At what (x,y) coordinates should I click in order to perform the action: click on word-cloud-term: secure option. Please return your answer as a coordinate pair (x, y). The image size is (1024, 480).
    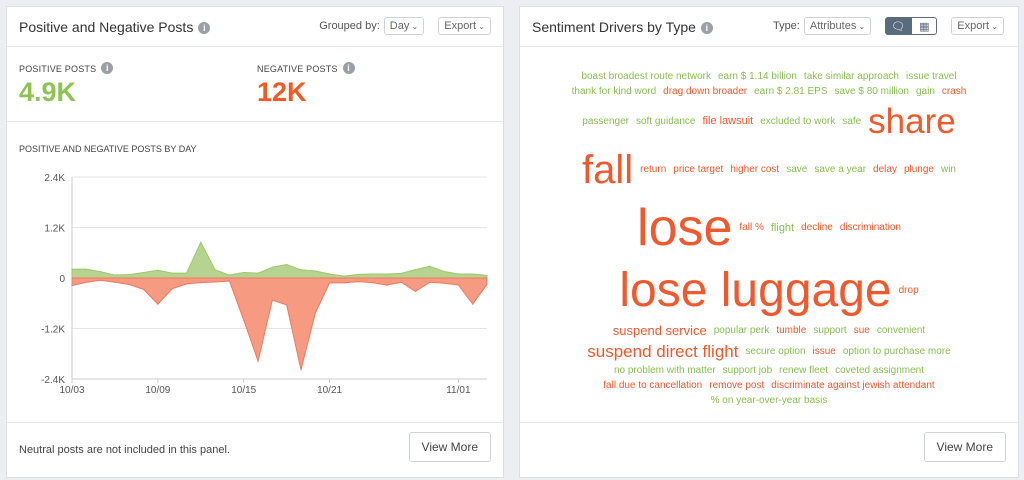
    Looking at the image, I should click on (775, 351).